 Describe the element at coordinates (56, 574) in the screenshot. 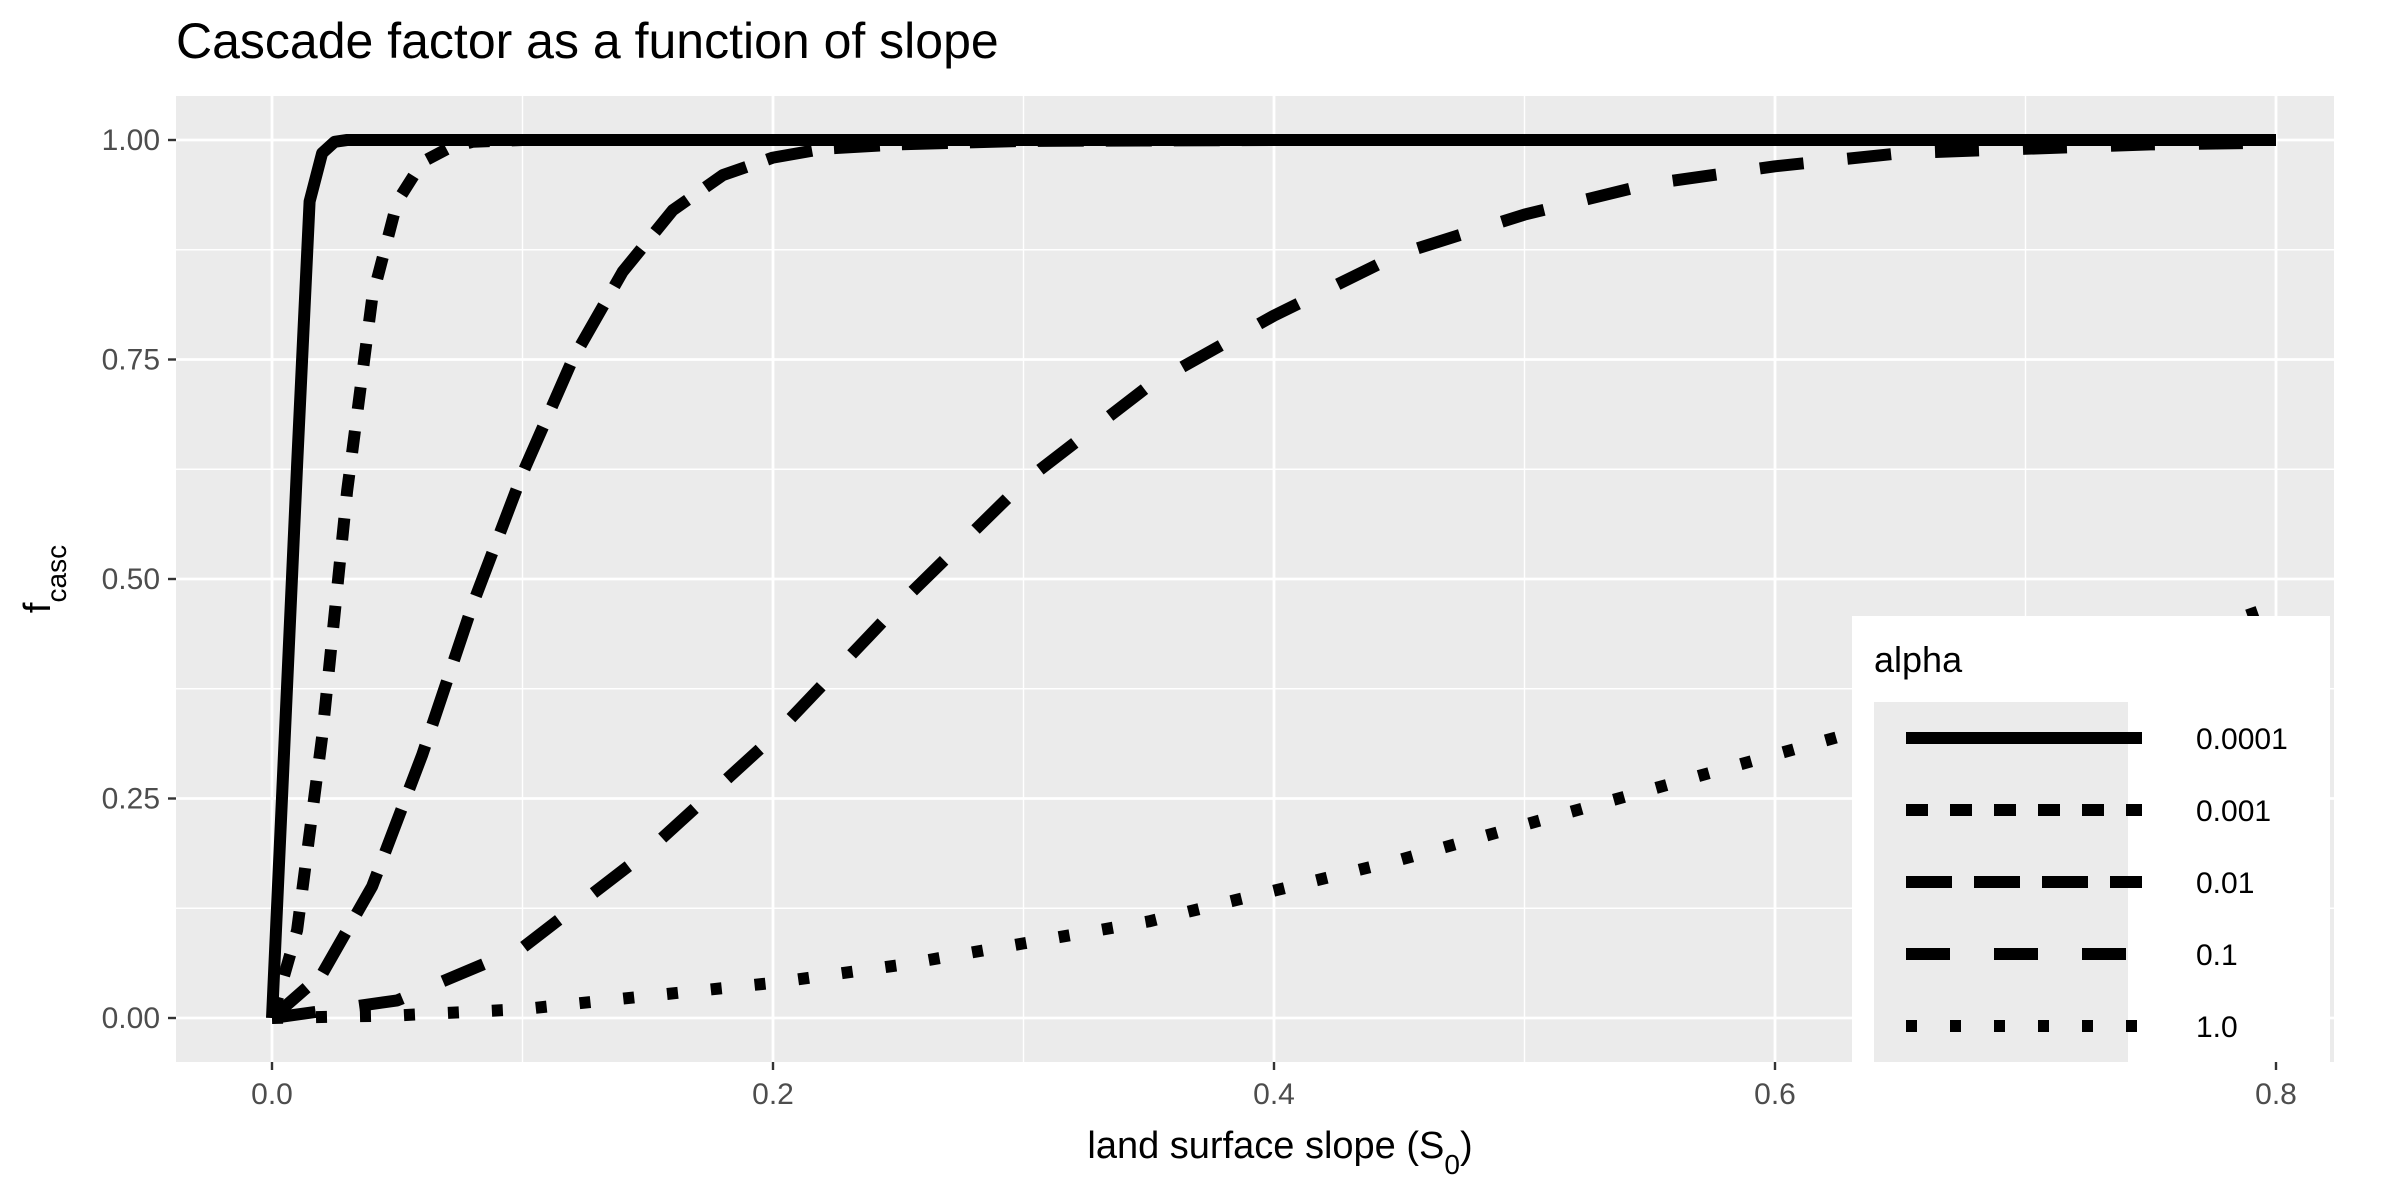

I see `y-axis-title-sub: casc` at that location.